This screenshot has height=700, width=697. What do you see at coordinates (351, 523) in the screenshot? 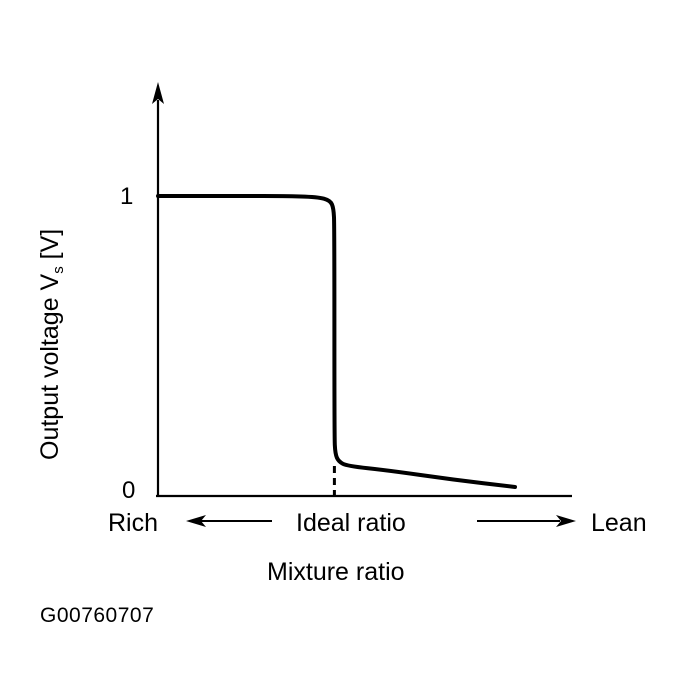
I see `ideal-ratio-label: Ideal ratio` at bounding box center [351, 523].